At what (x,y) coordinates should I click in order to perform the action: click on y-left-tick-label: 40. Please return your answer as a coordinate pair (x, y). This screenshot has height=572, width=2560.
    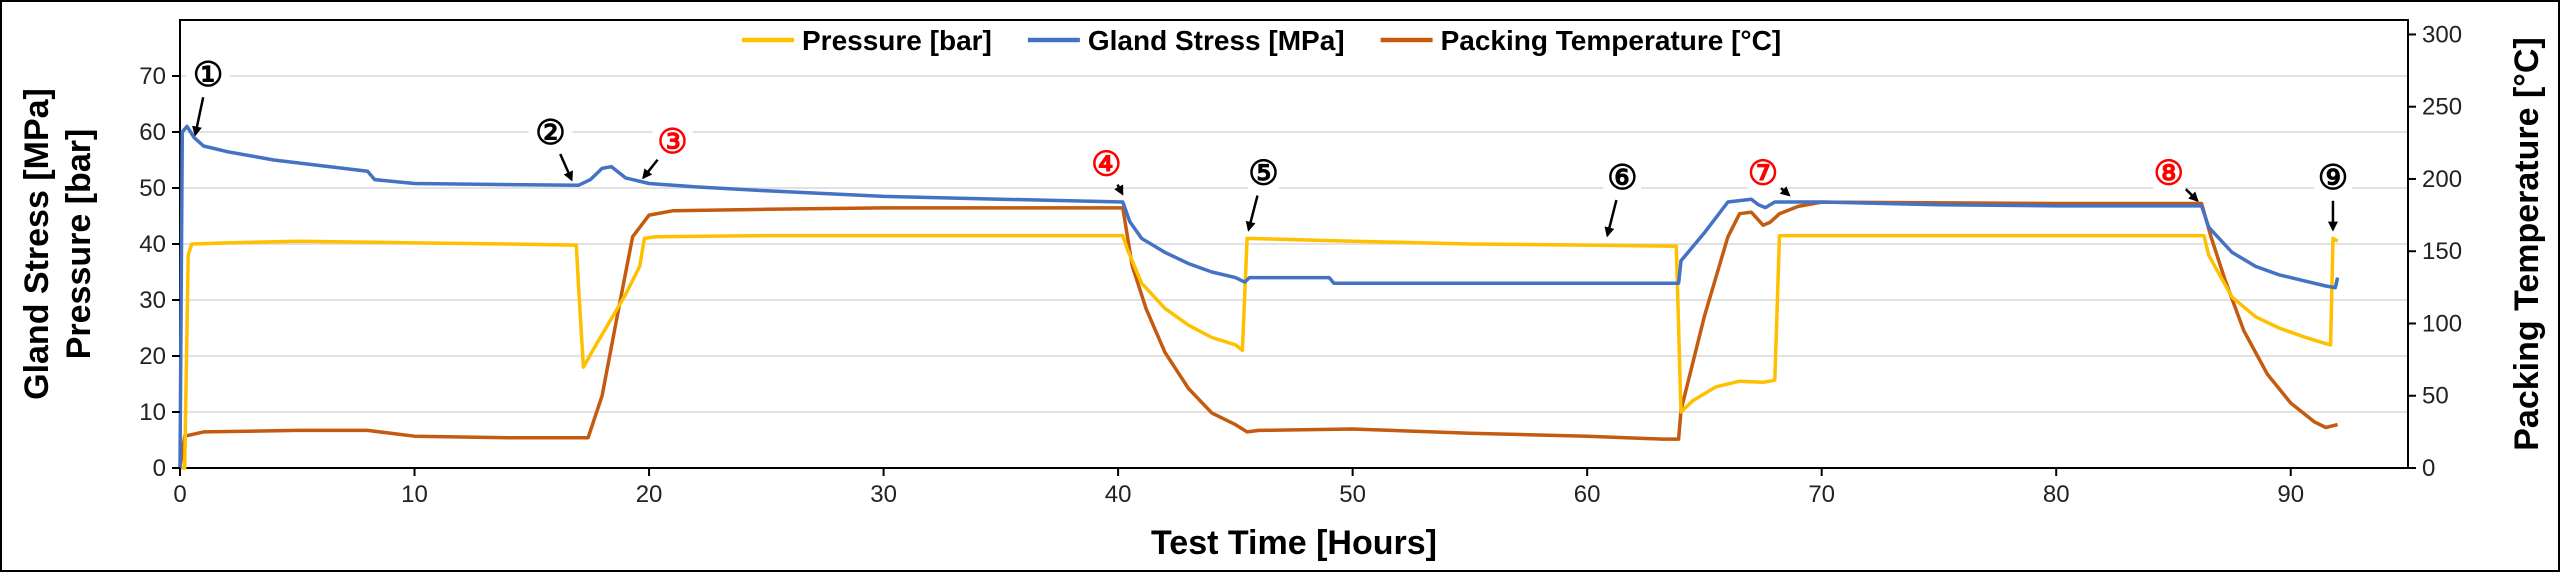
    Looking at the image, I should click on (152, 244).